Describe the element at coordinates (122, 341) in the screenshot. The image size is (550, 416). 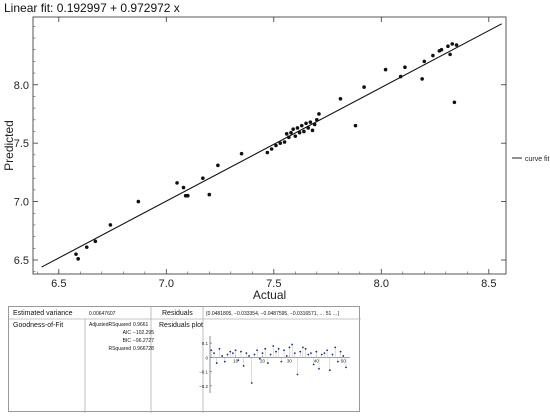
I see `gof-row-bic: BIC −96.2727` at that location.